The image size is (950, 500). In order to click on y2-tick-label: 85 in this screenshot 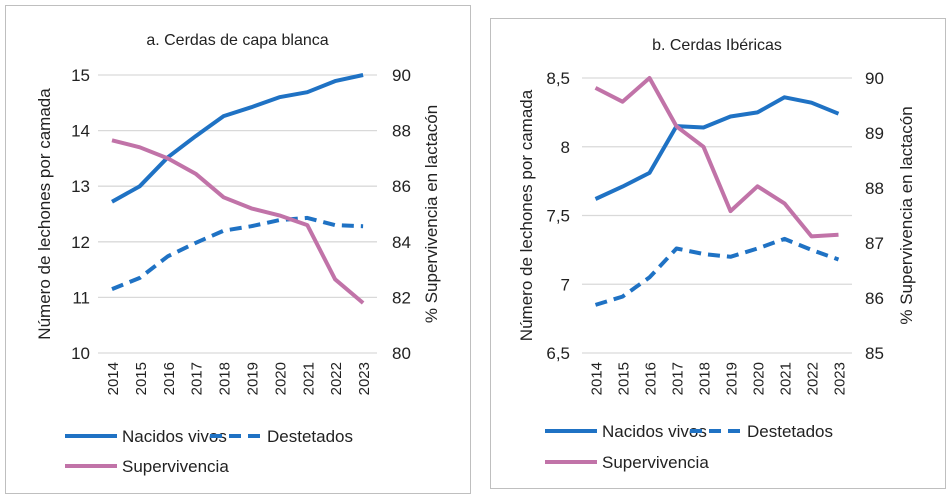, I will do `click(874, 353)`.